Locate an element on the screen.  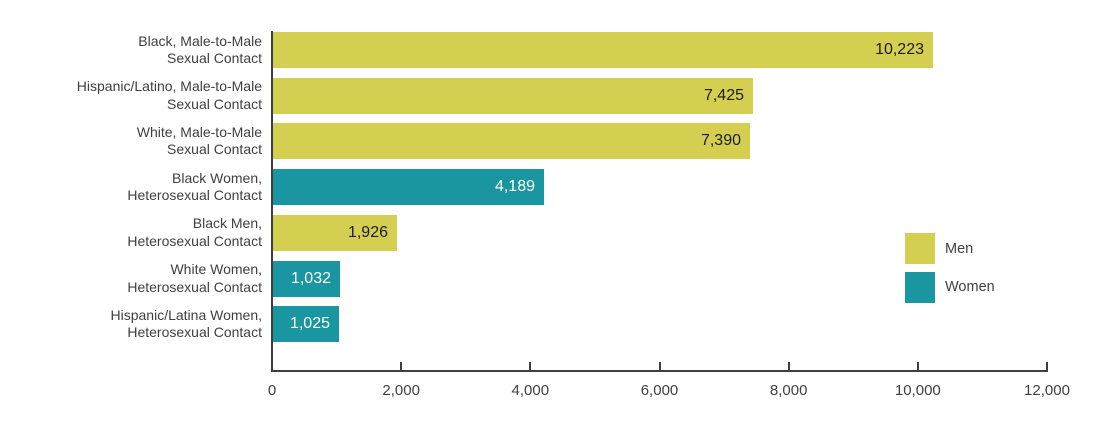
bar-value-label: 1,032 is located at coordinates (310, 278).